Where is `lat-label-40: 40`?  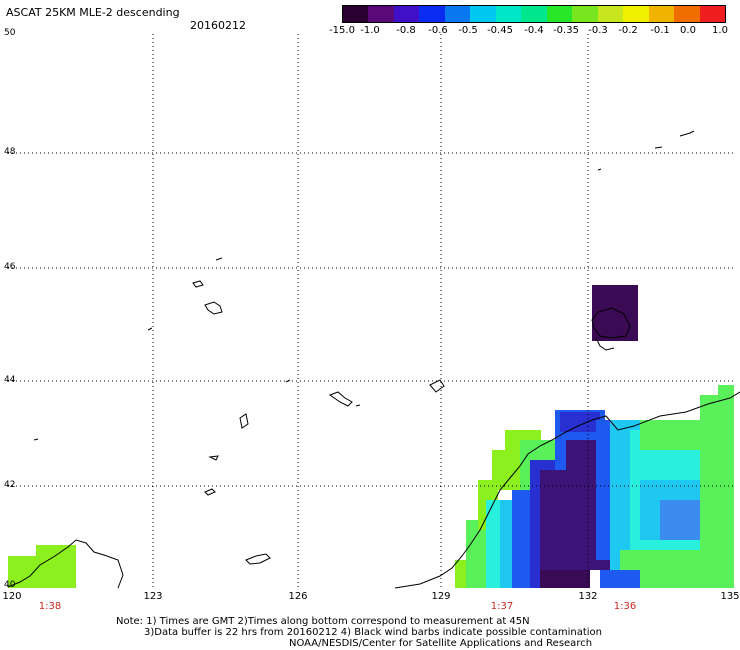 lat-label-40: 40 is located at coordinates (10, 585).